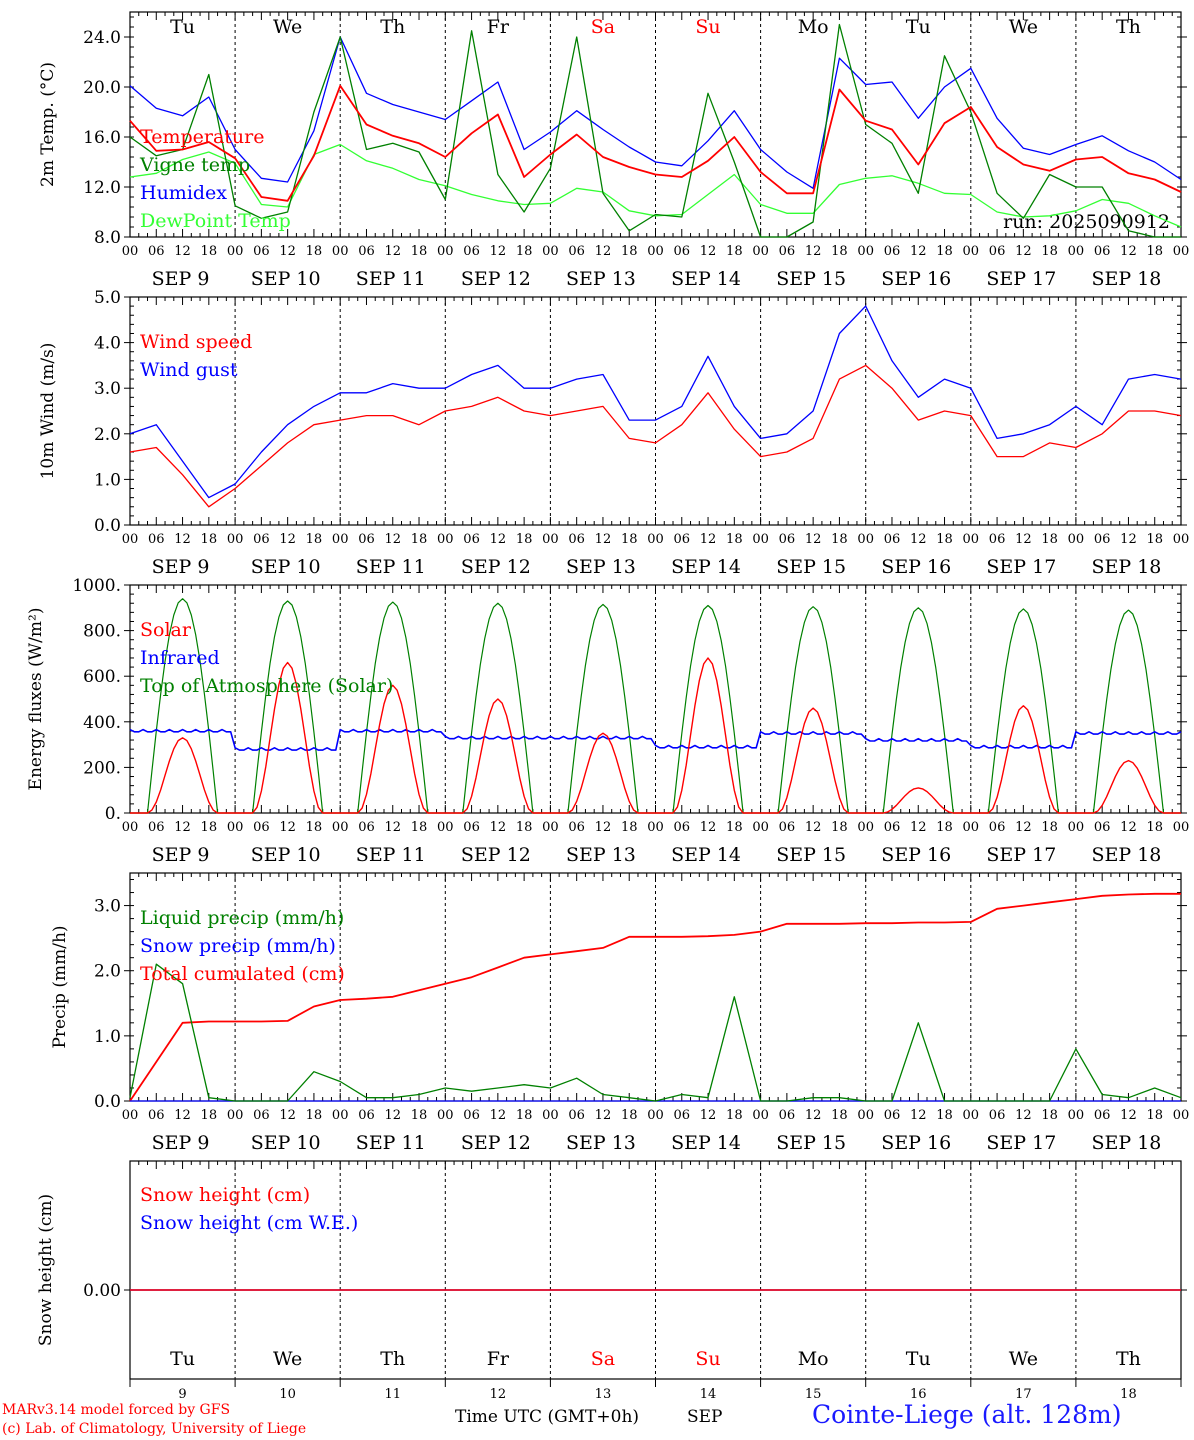 The width and height of the screenshot is (1194, 1440). Describe the element at coordinates (102, 38) in the screenshot. I see `panel-temperature-y-tick-label: 24.0` at that location.